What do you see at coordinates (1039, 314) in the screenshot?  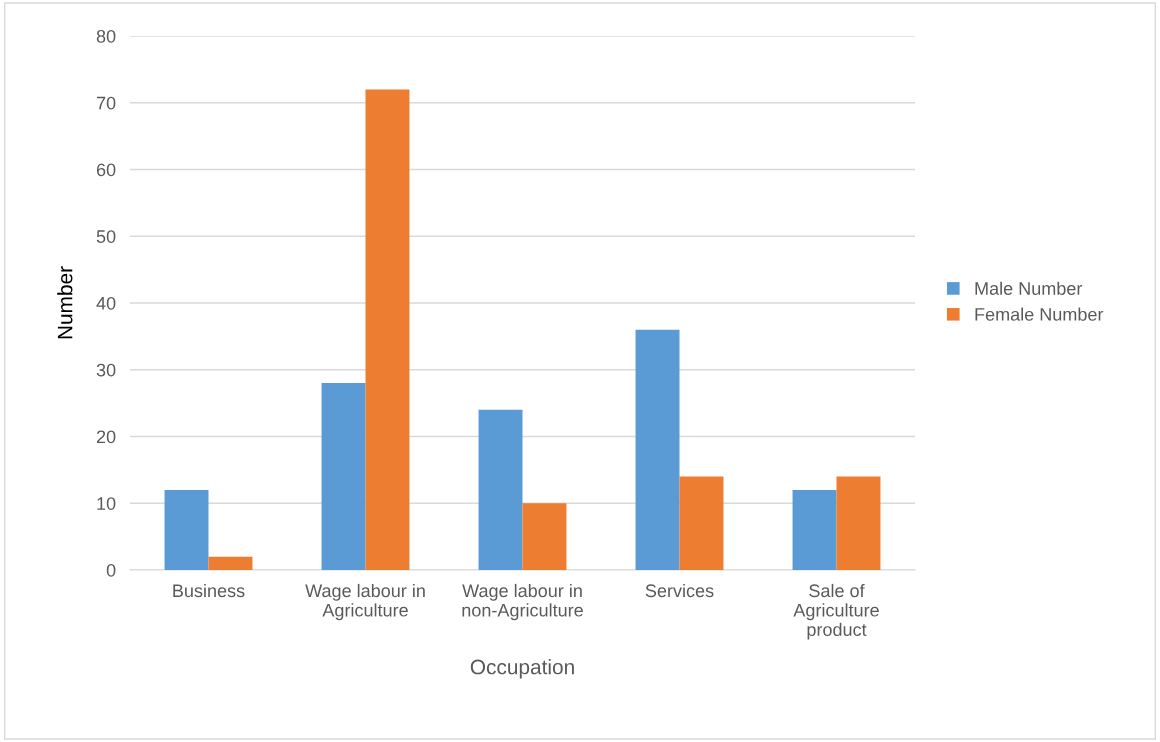 I see `legend-label: Female Number` at bounding box center [1039, 314].